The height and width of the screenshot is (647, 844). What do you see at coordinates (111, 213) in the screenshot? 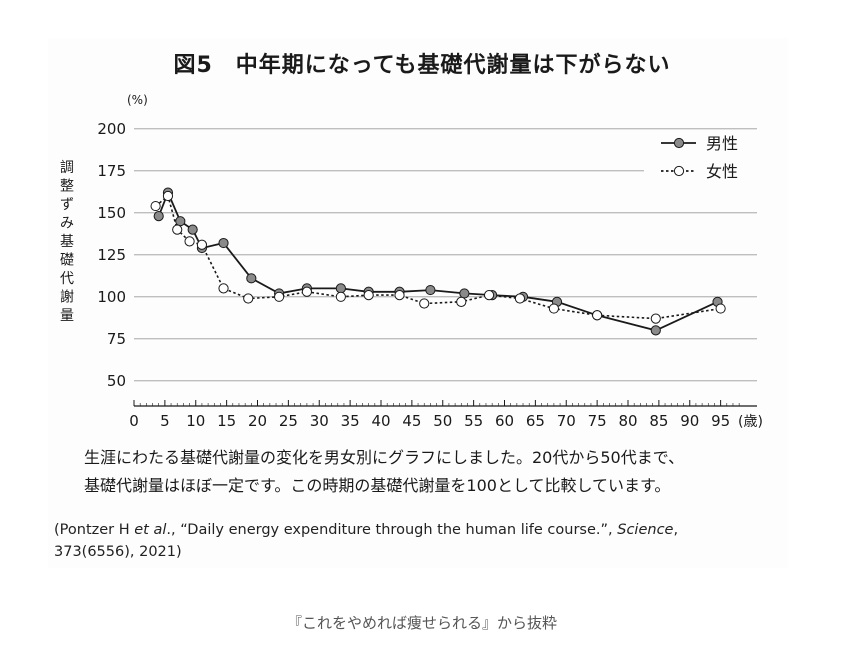
I see `y-tick-label-150: 150` at bounding box center [111, 213].